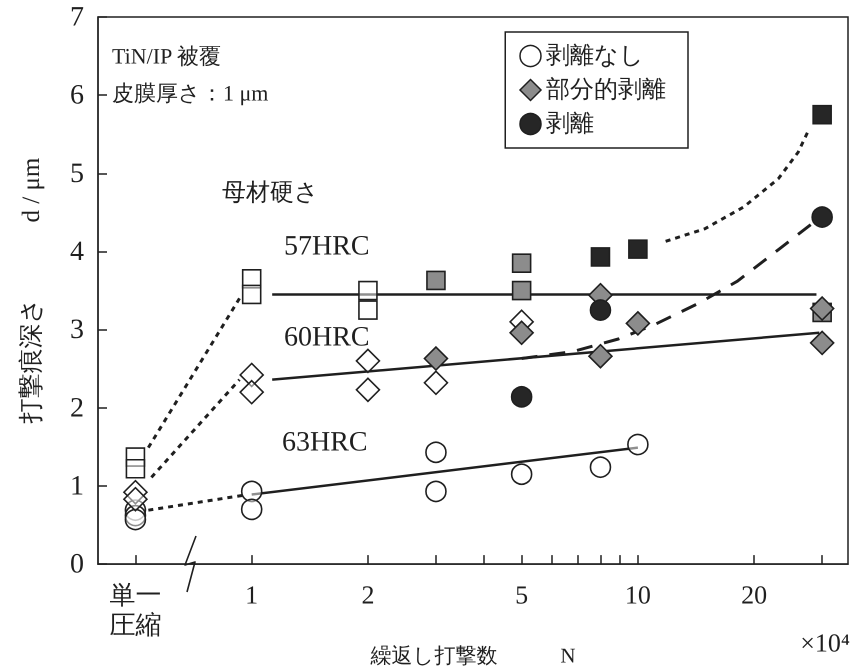 This screenshot has width=860, height=671. What do you see at coordinates (472, 656) in the screenshot?
I see `x-axis-title: 繰返し打撃数 N` at bounding box center [472, 656].